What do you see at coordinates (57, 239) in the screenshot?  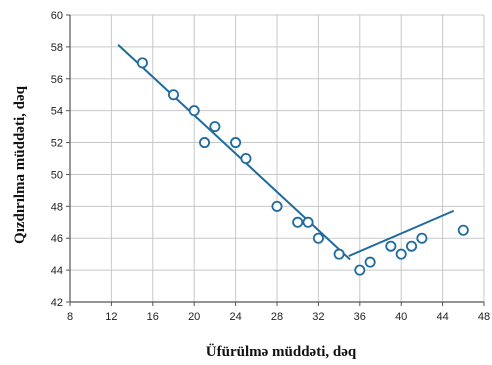 I see `y-tick-label: 46` at bounding box center [57, 239].